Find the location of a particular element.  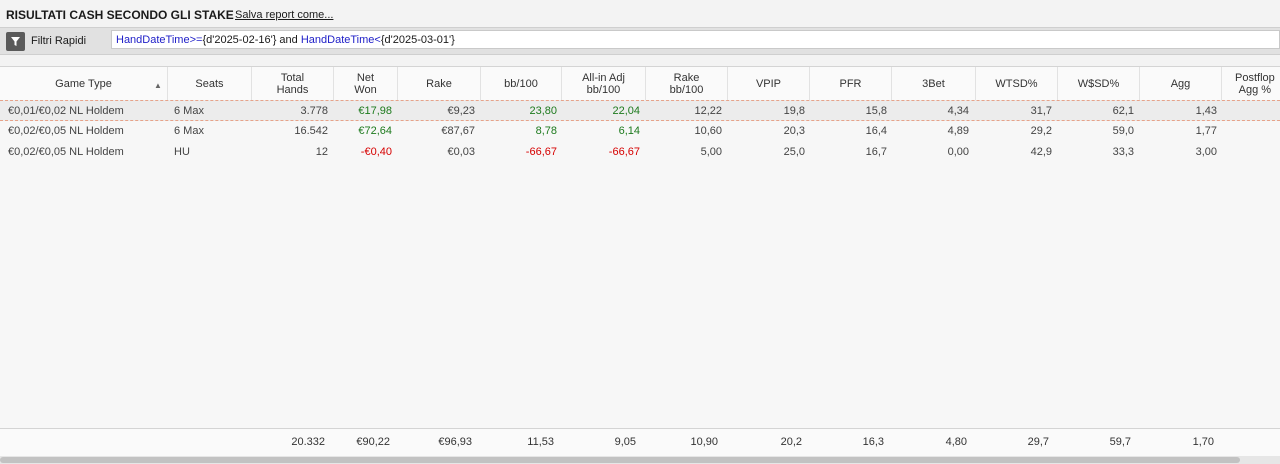

cell-hands: 3.778 is located at coordinates (314, 111).